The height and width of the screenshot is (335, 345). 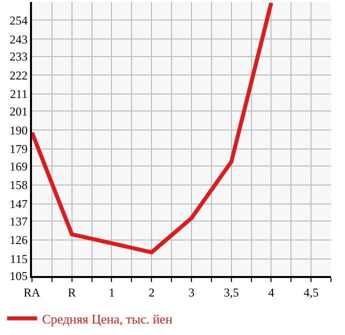 I want to click on y-tick-label: 201, so click(x=19, y=111).